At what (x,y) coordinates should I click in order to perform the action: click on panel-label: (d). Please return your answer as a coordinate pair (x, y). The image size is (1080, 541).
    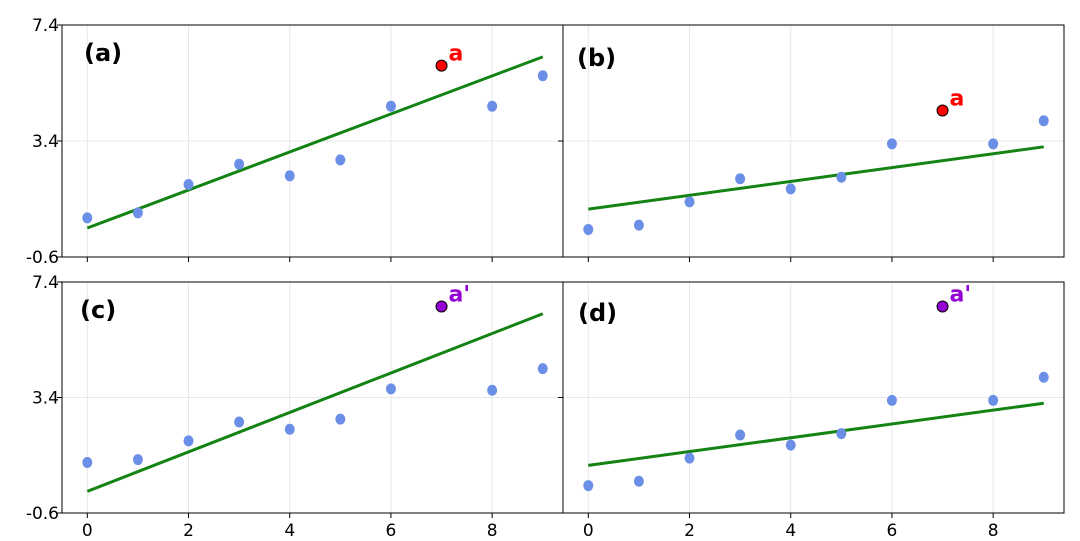
    Looking at the image, I should click on (597, 313).